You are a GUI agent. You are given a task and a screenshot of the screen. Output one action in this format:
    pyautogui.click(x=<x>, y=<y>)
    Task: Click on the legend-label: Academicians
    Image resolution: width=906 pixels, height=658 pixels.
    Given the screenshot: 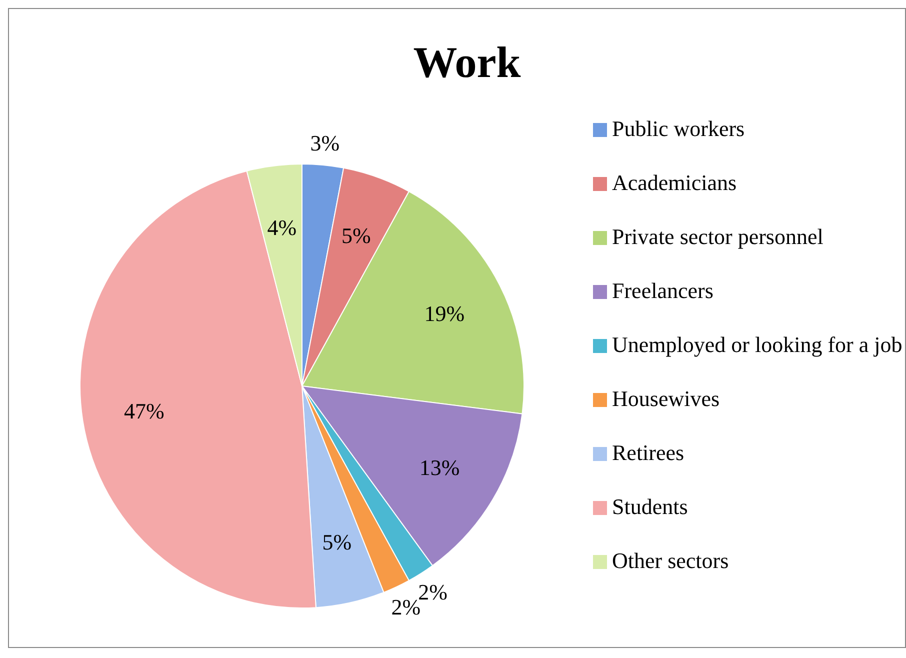 What is the action you would take?
    pyautogui.click(x=674, y=182)
    